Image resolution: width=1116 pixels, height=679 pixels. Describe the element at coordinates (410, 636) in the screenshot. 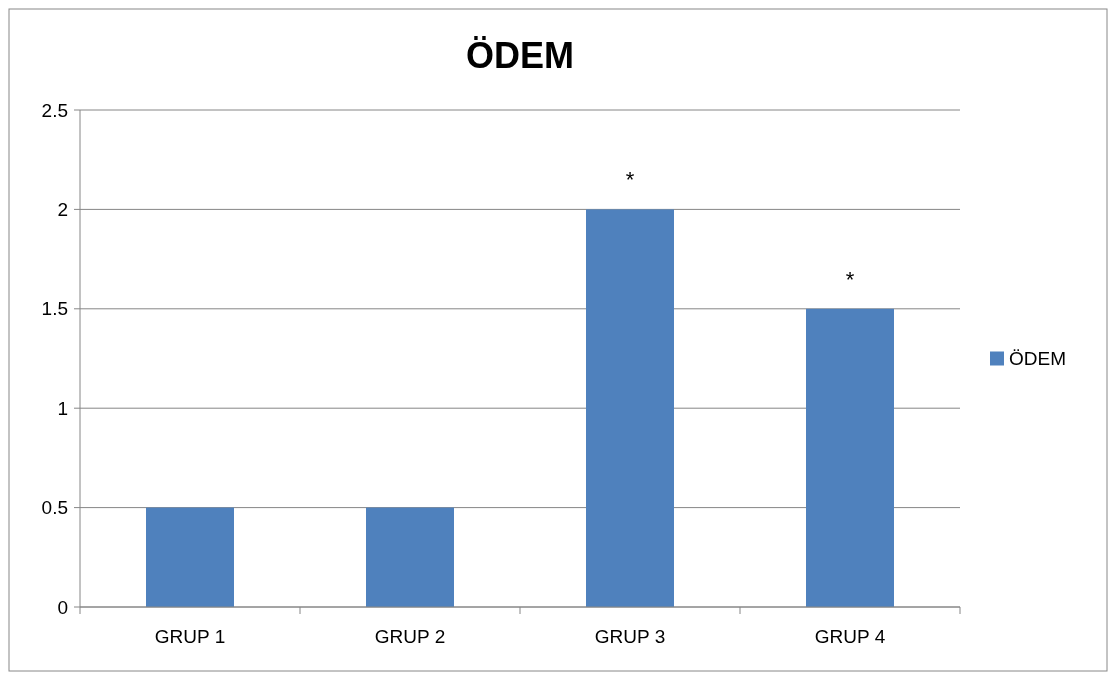

I see `x-tick-label: GRUP 2` at that location.